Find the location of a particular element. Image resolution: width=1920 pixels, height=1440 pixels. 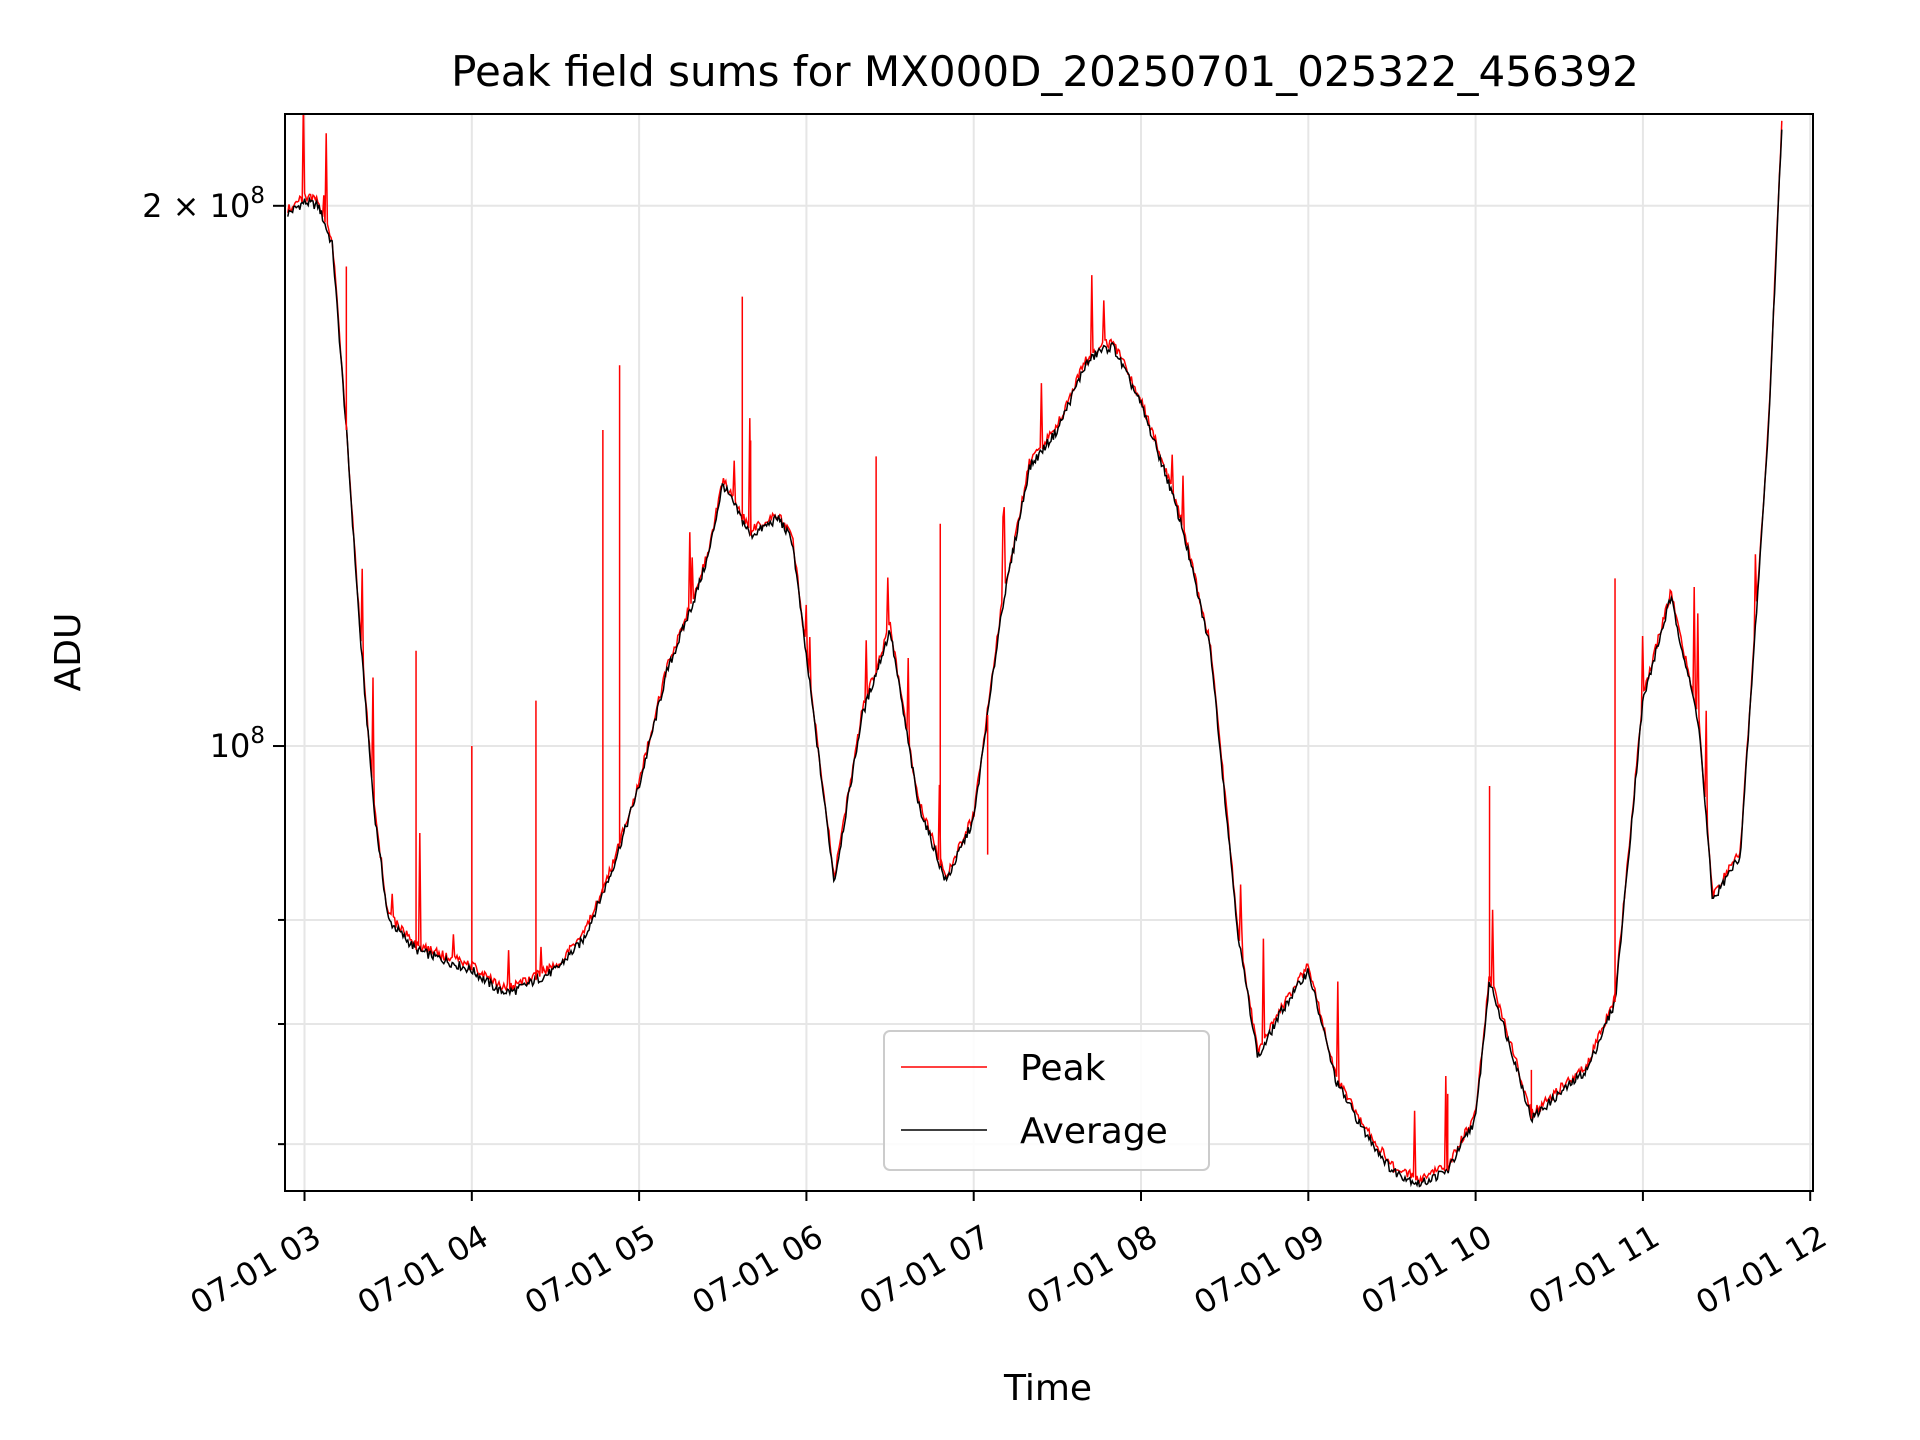

x-tick-label: 07-01 04 is located at coordinates (423, 1269).